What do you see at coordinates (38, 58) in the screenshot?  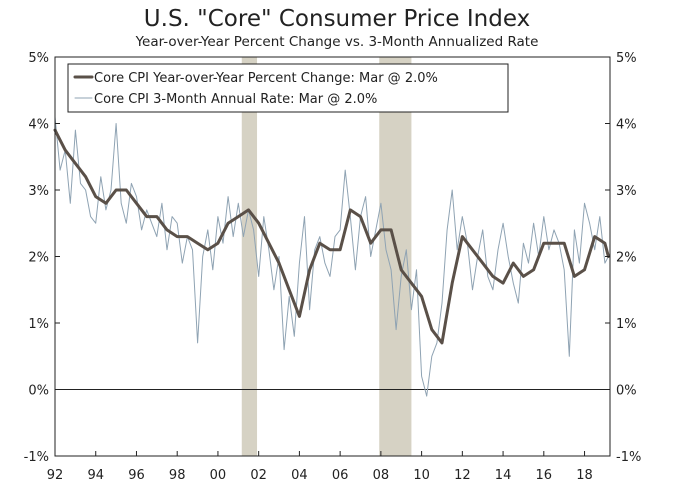 I see `y-tick-label-left: 5%` at bounding box center [38, 58].